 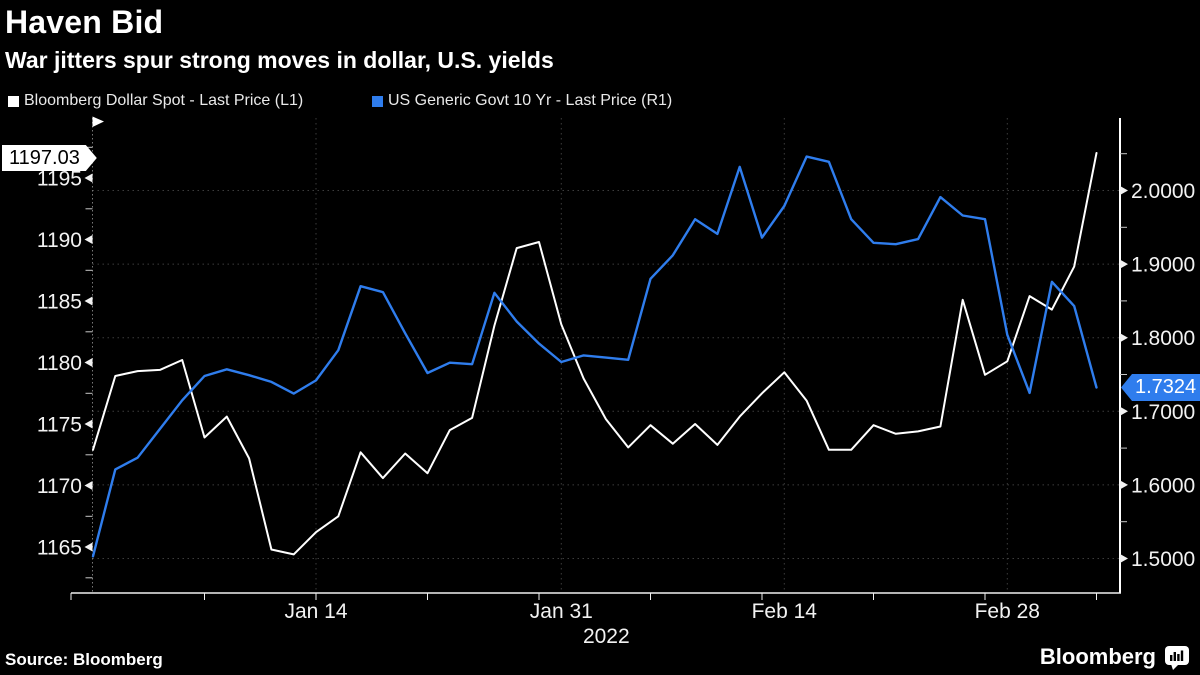 What do you see at coordinates (377, 101) in the screenshot?
I see `legend-swatch-blue-icon` at bounding box center [377, 101].